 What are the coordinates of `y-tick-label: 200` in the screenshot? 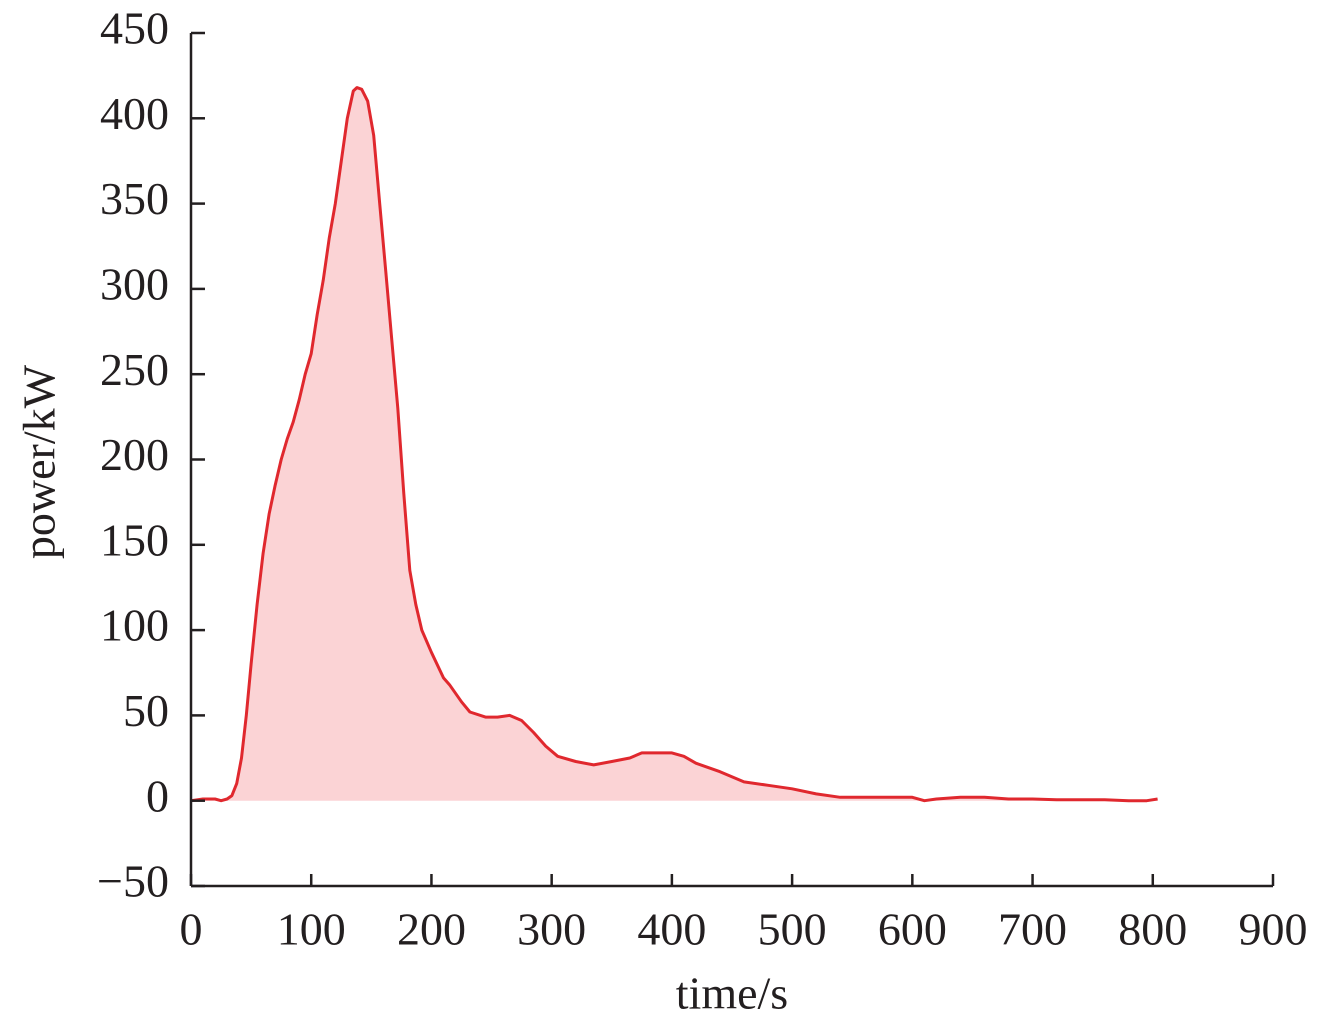 It's located at (134, 454).